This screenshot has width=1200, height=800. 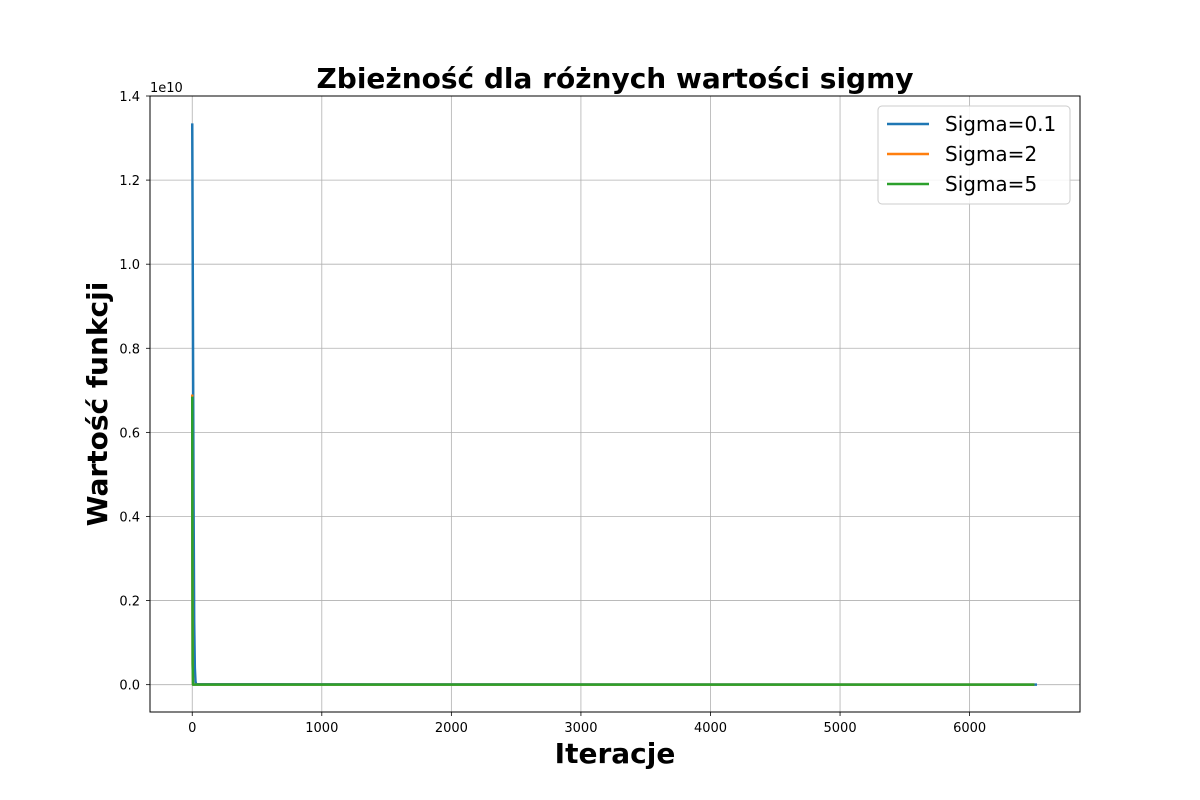 What do you see at coordinates (129, 602) in the screenshot?
I see `y-tick-label: 0.2` at bounding box center [129, 602].